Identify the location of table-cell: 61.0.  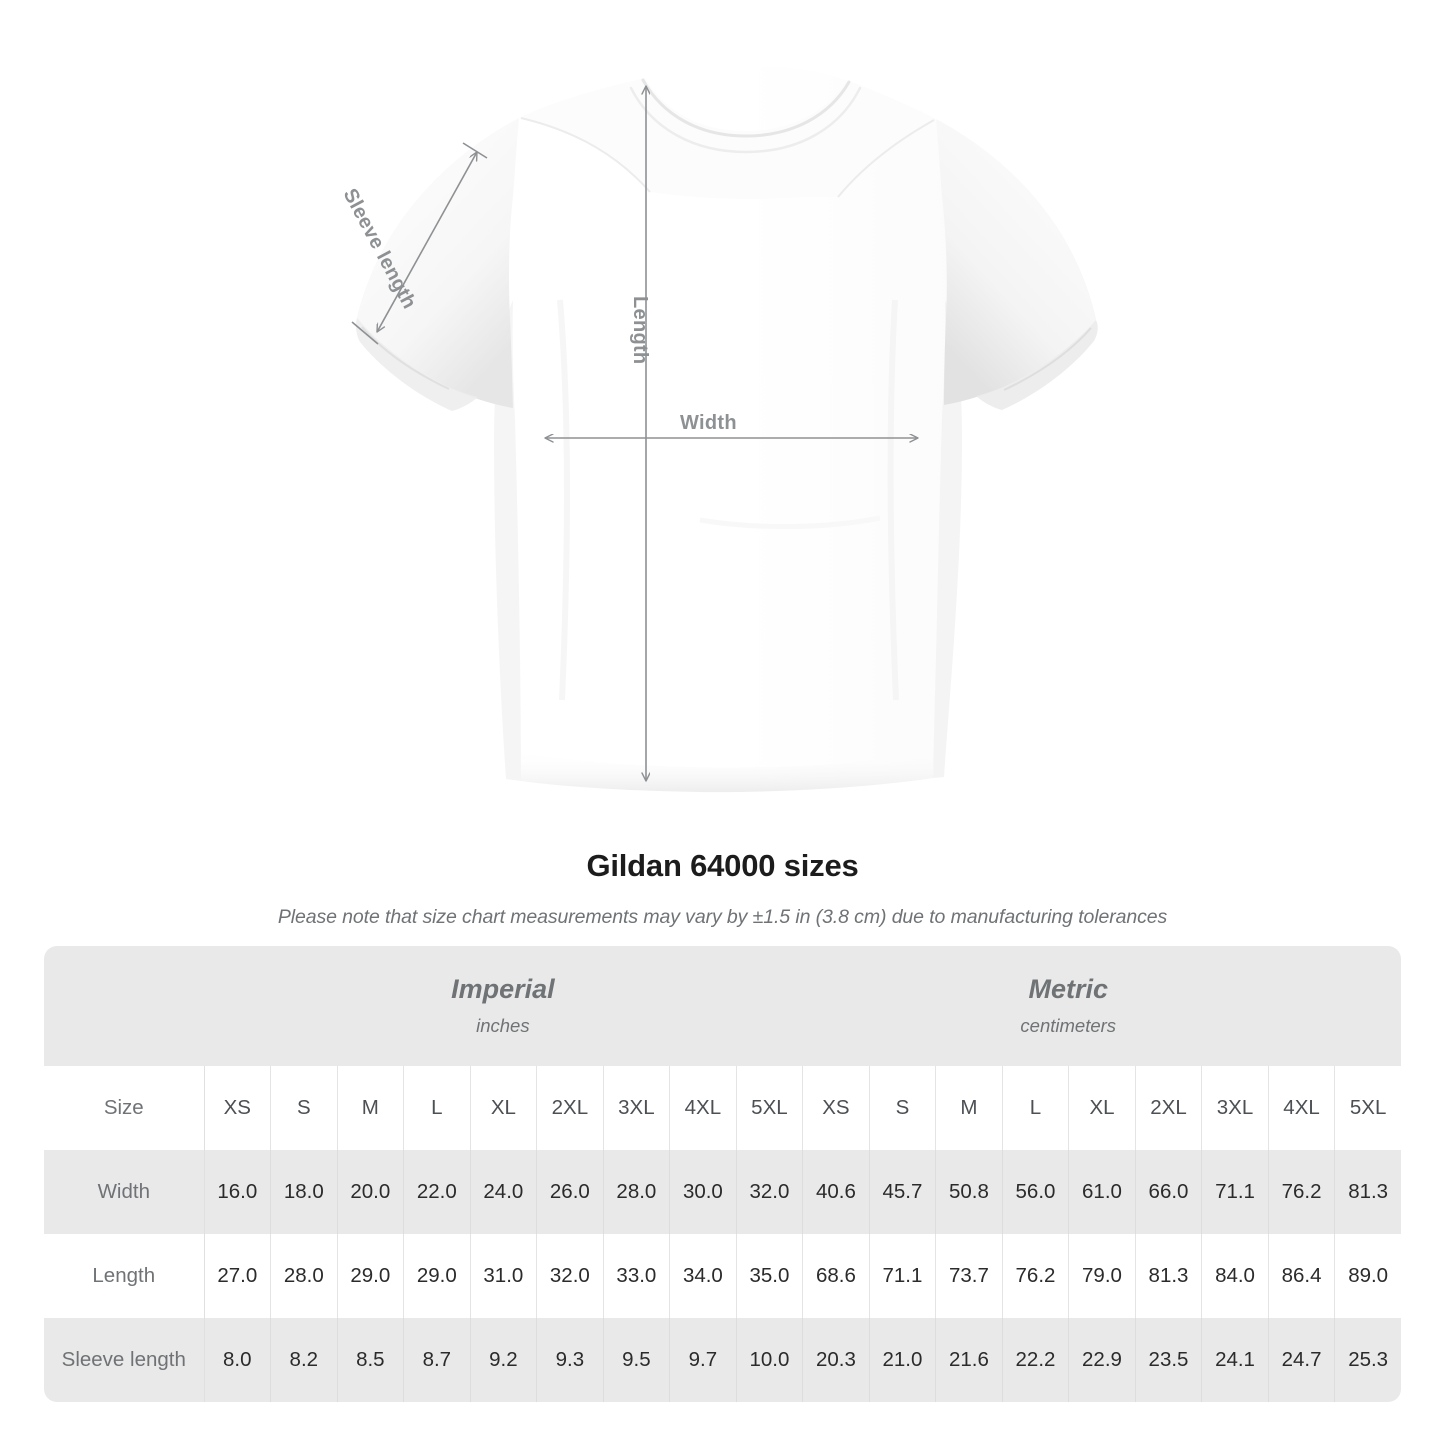
(1101, 1192).